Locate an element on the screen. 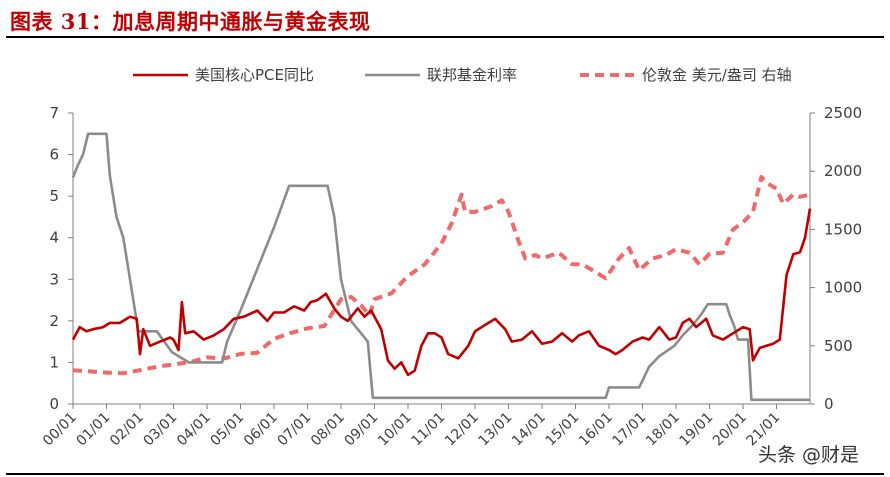  y-right-tick-label: 1000 is located at coordinates (843, 288).